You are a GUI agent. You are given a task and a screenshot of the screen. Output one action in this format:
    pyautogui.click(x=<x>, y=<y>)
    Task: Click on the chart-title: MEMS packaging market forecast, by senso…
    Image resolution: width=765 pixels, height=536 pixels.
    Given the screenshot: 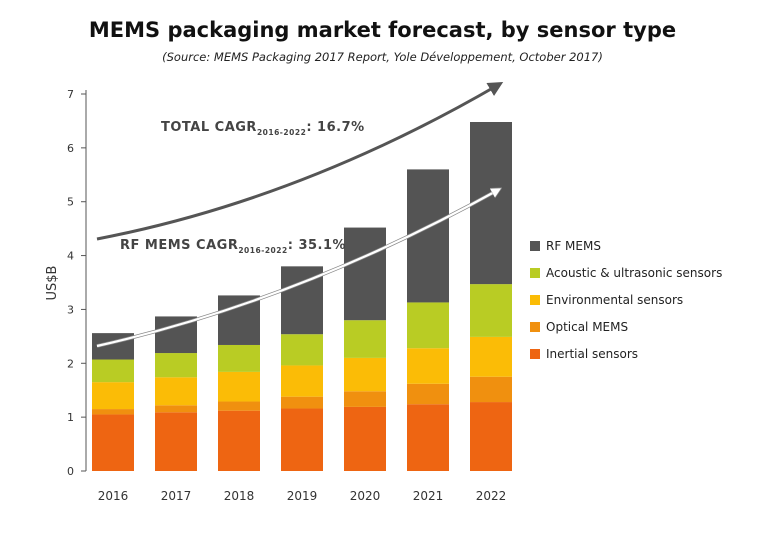 What is the action you would take?
    pyautogui.click(x=382, y=30)
    